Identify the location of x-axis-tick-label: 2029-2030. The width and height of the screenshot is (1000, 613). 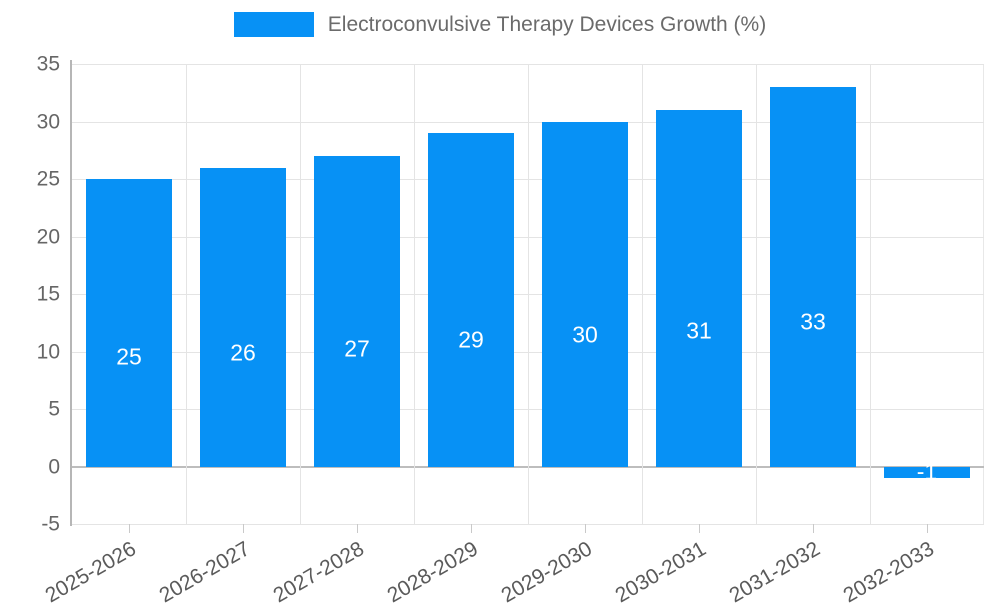
(546, 572).